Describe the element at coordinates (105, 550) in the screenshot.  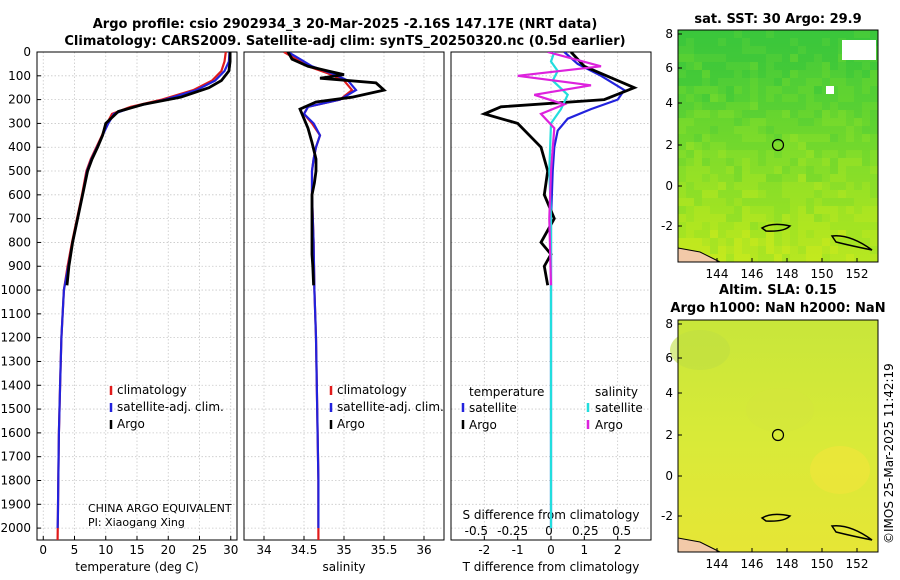
I see `x-tick-label: 10` at that location.